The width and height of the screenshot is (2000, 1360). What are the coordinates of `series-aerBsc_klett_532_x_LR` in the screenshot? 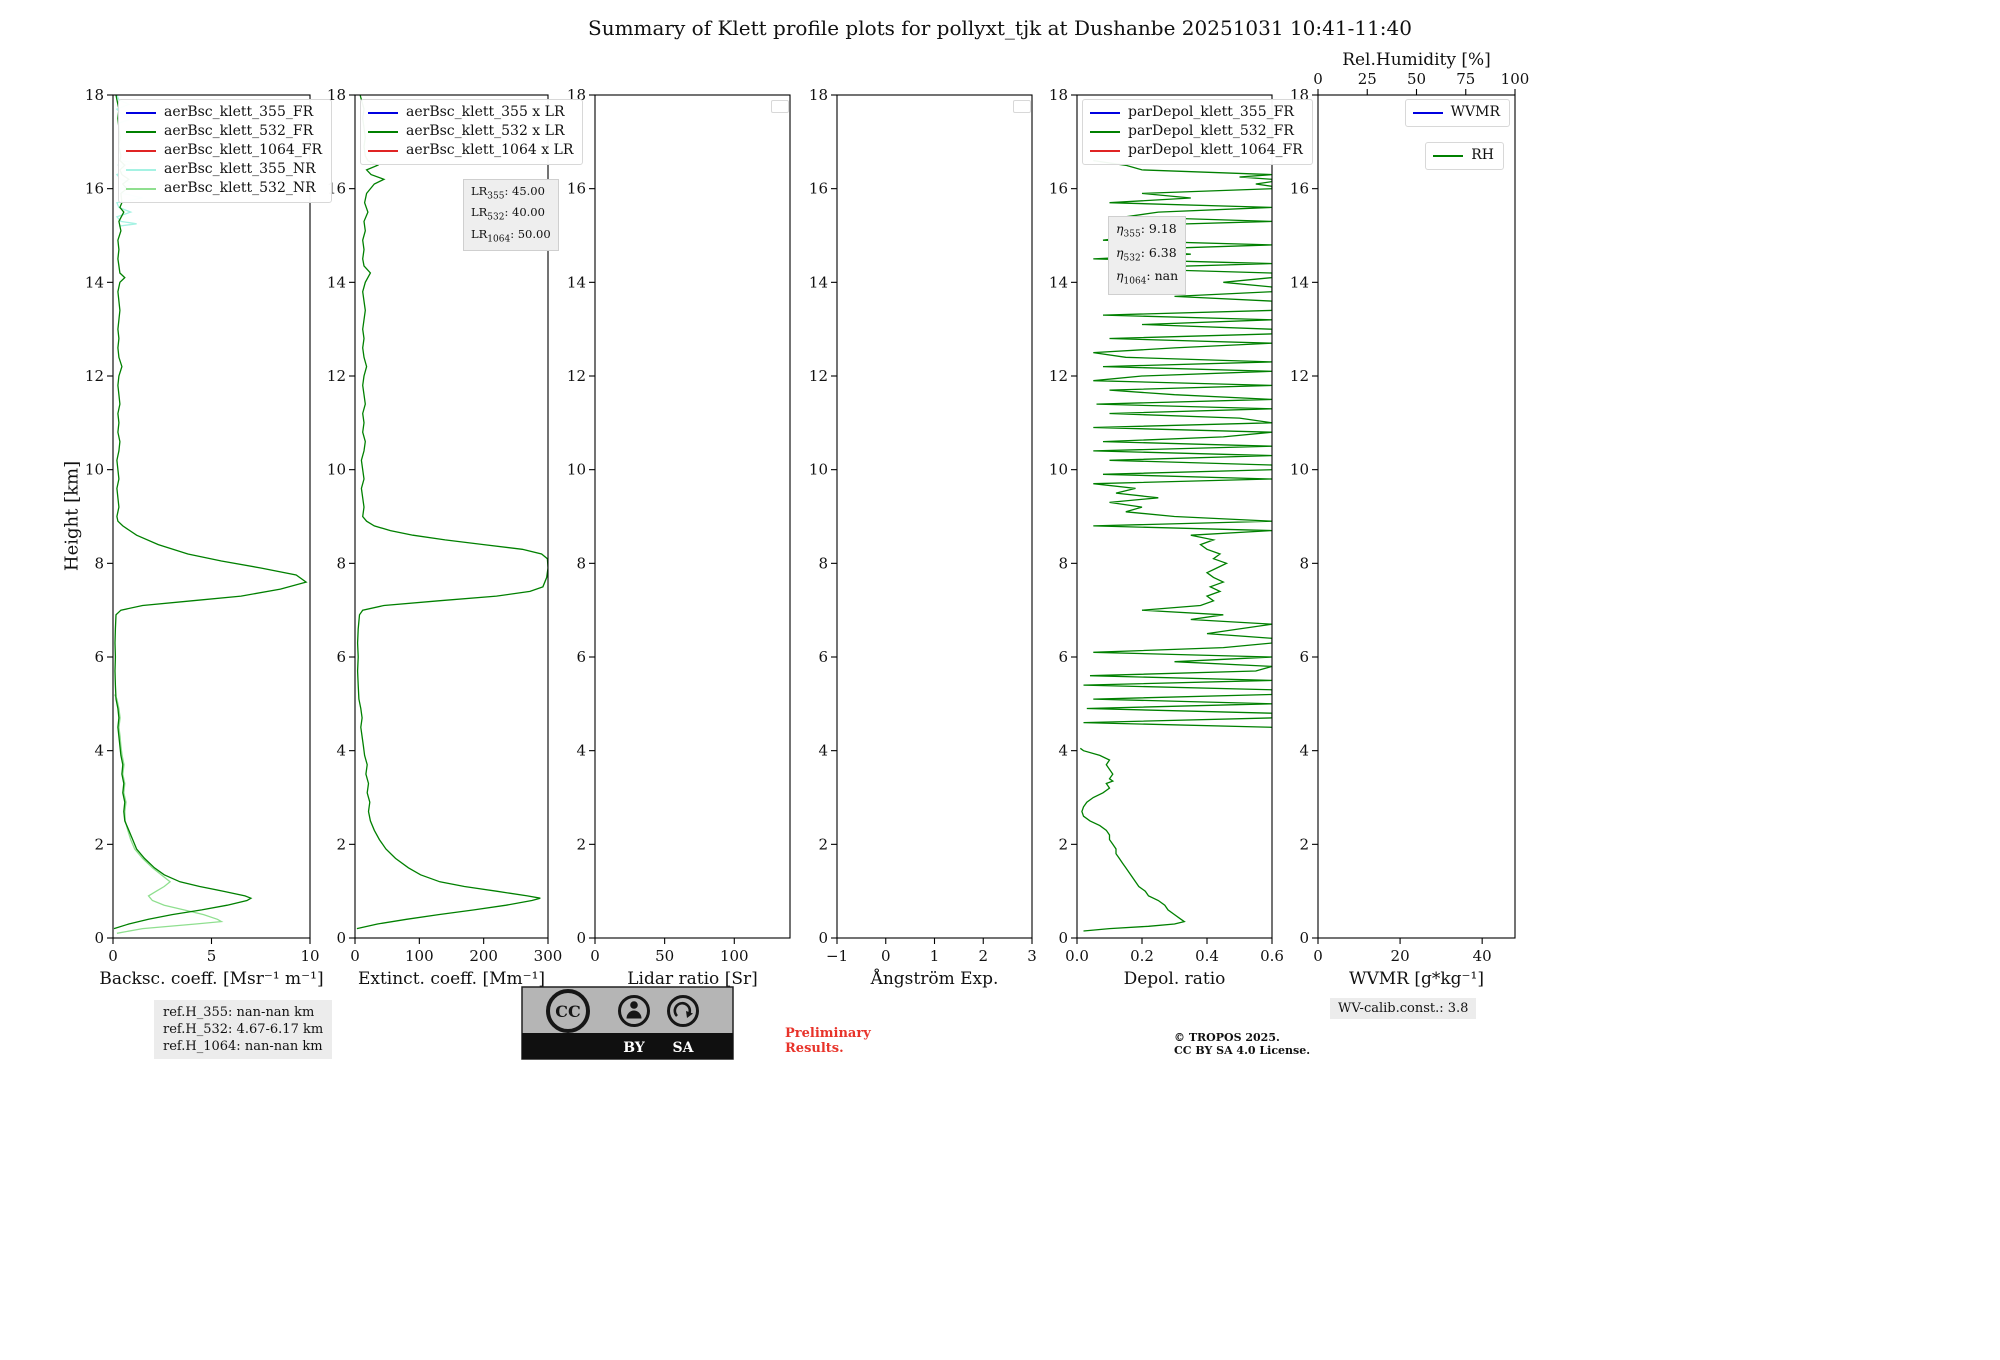 It's located at (452, 512).